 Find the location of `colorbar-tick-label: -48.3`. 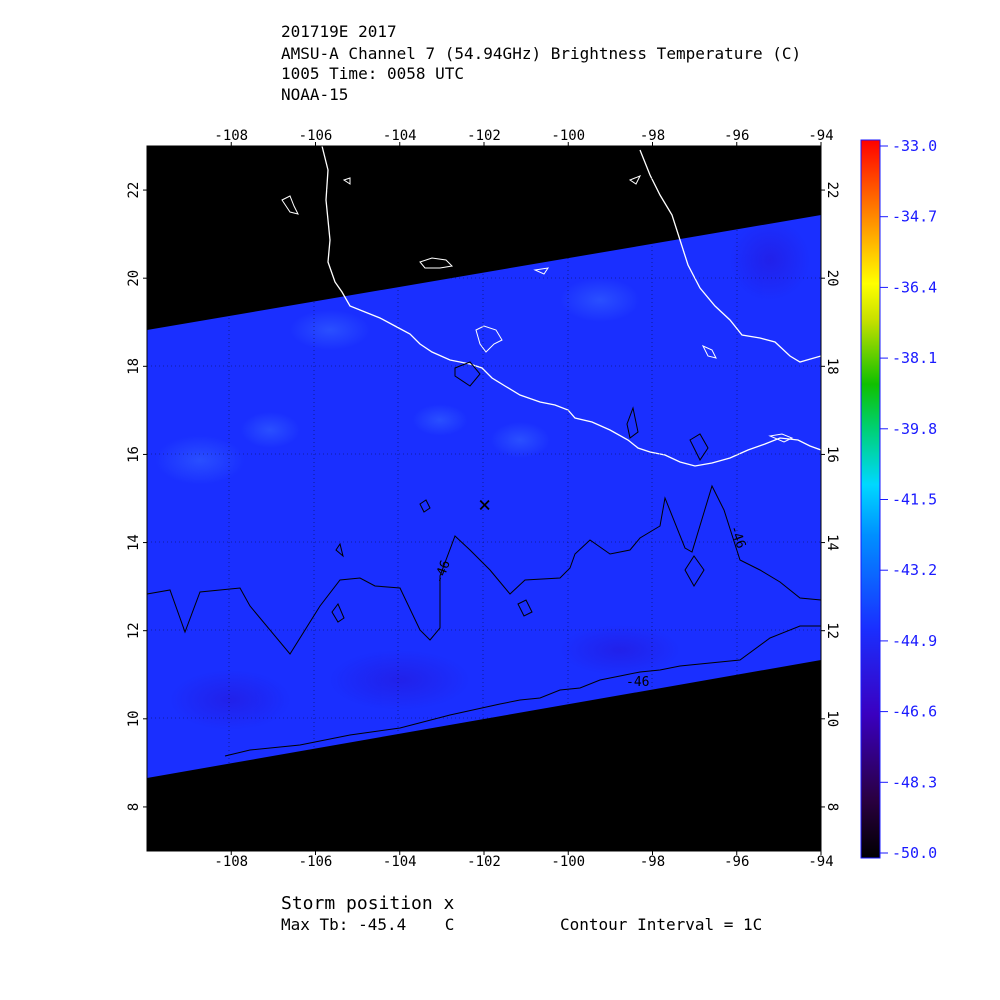

colorbar-tick-label: -48.3 is located at coordinates (914, 782).